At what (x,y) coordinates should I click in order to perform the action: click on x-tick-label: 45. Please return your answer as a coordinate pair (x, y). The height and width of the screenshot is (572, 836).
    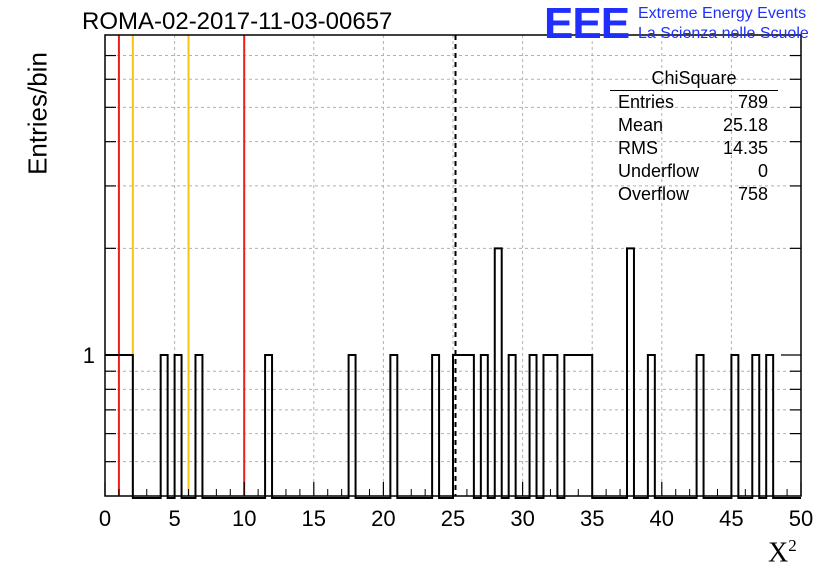
    Looking at the image, I should click on (731, 518).